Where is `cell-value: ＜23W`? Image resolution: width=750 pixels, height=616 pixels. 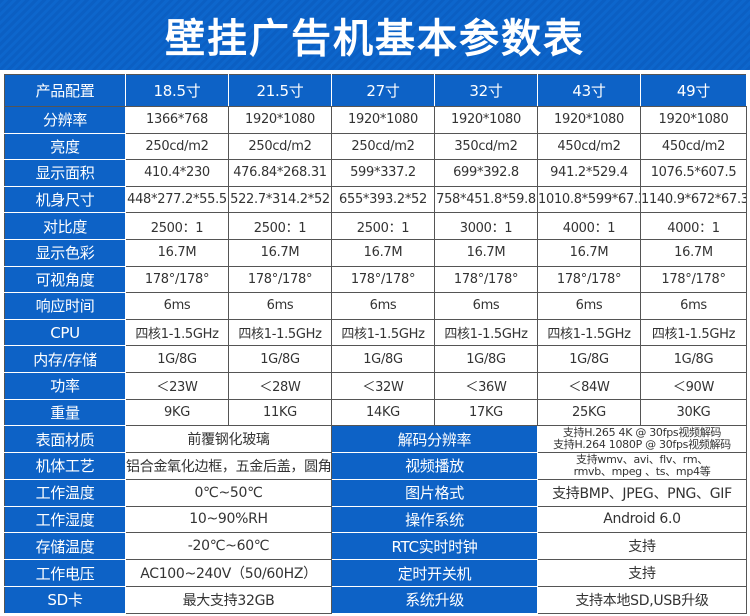
cell-value: ＜23W is located at coordinates (177, 385).